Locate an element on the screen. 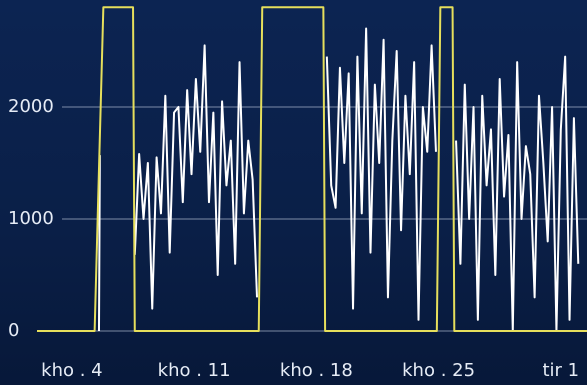  y-tick-label: 0 is located at coordinates (13, 330).